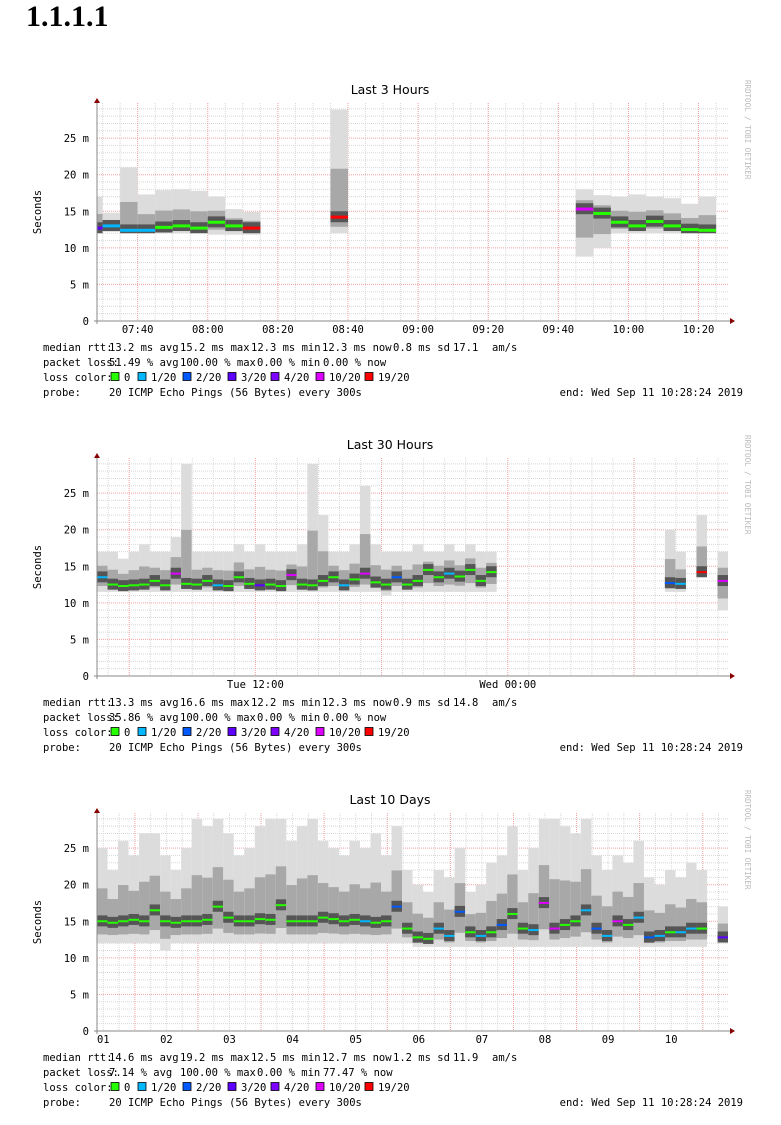 This screenshot has width=781, height=1125. Describe the element at coordinates (747, 485) in the screenshot. I see `rrdtool-watermark: RRDTOOL / TOBI OETIKER` at that location.